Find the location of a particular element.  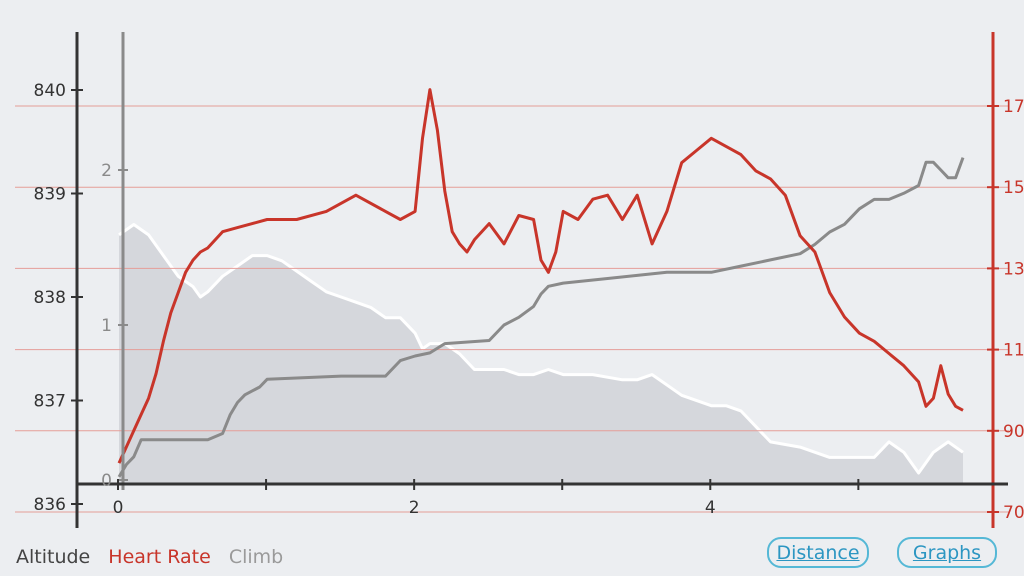

altitude-tick-label-838: 838 is located at coordinates (50, 298).